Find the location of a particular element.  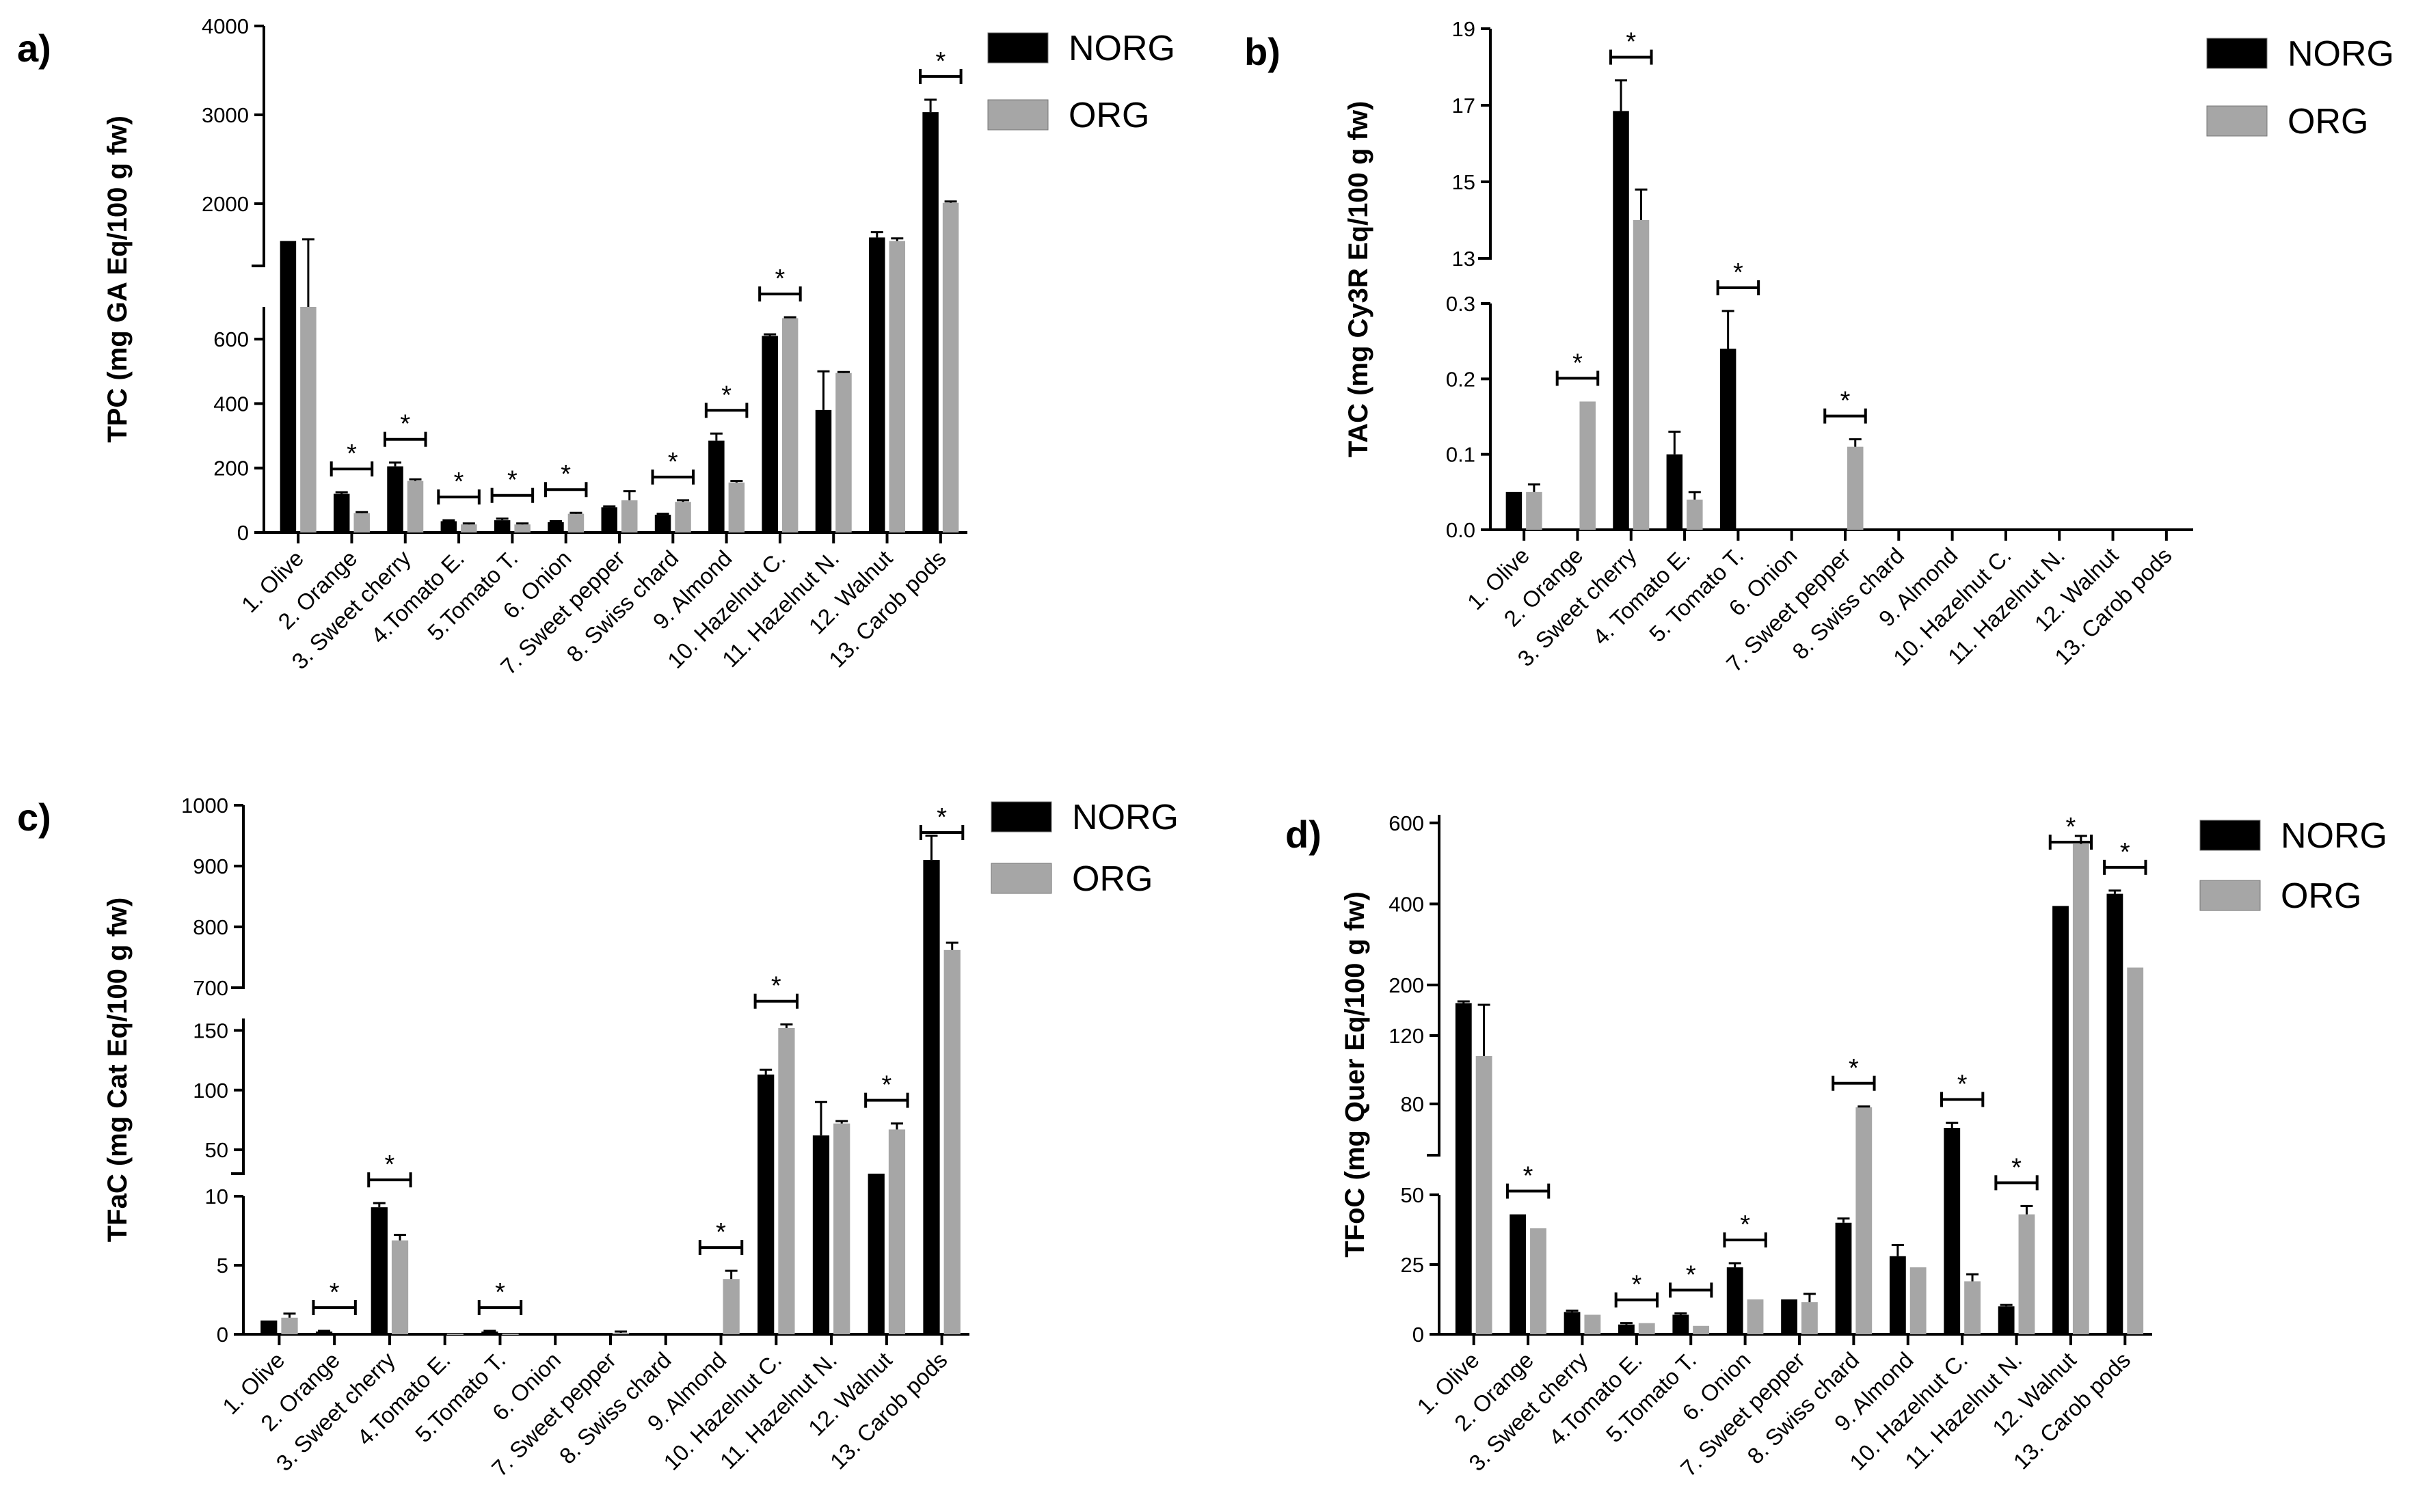

y-tick-label: 900 is located at coordinates (211, 866).